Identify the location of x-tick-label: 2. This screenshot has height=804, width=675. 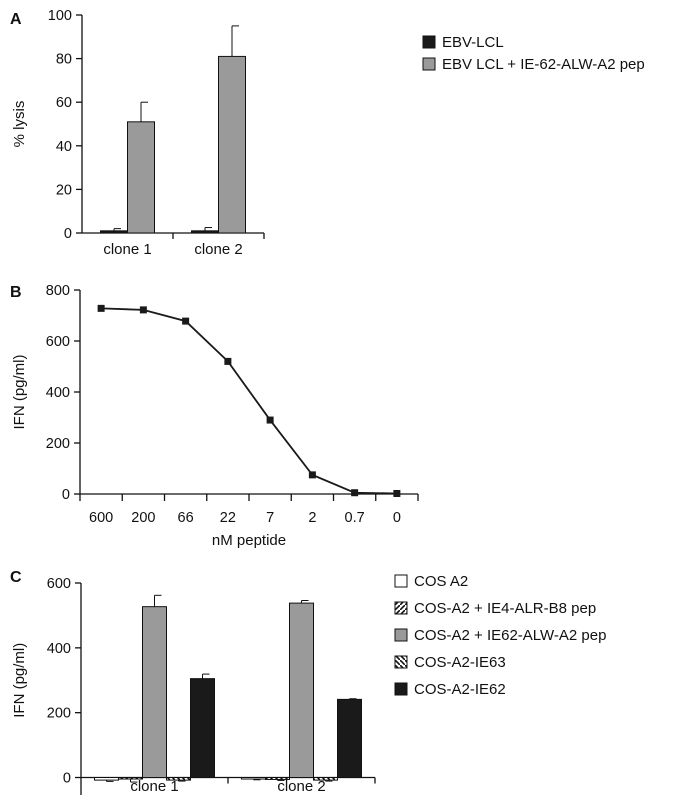
(312, 518).